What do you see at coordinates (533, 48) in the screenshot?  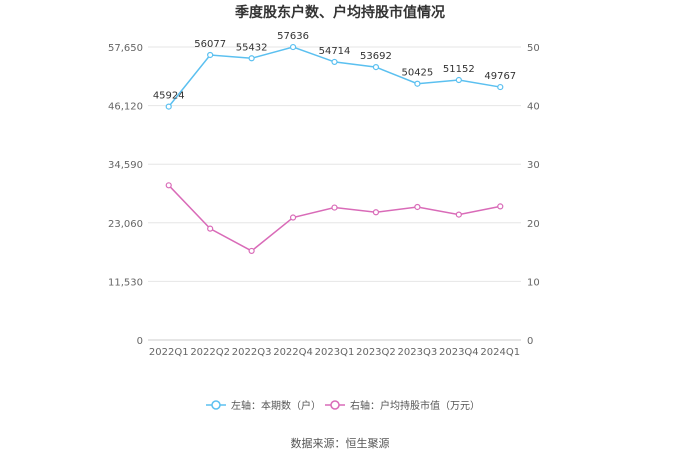 I see `right-tick-label: 50` at bounding box center [533, 48].